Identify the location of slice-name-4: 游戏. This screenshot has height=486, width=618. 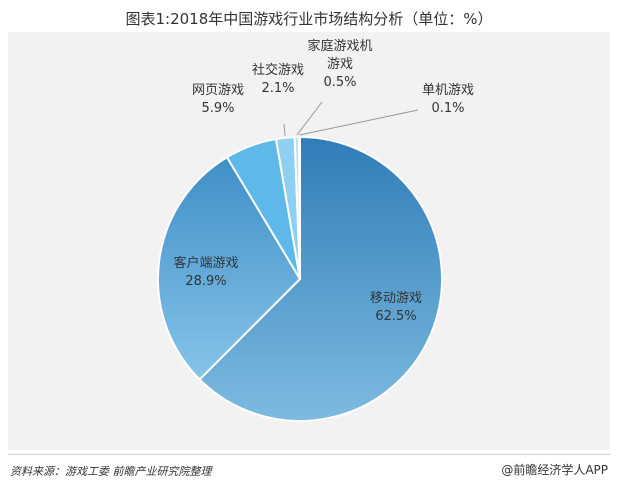
(340, 64).